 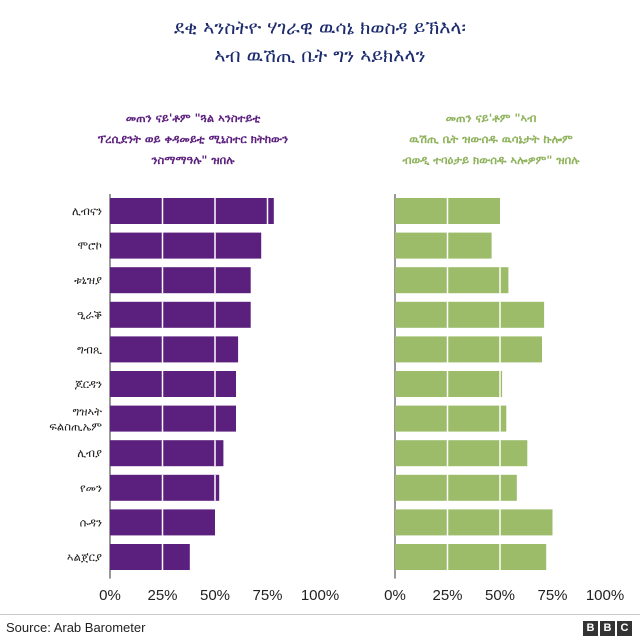 I want to click on left-panel-title-line: ፕረሲደንት ወይ ቀዳመይቲ ሚኒስተር ክትከውን, so click(x=193, y=139).